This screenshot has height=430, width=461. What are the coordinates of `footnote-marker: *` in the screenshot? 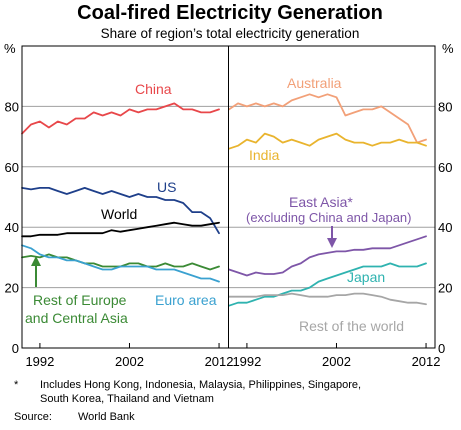 It's located at (16, 385).